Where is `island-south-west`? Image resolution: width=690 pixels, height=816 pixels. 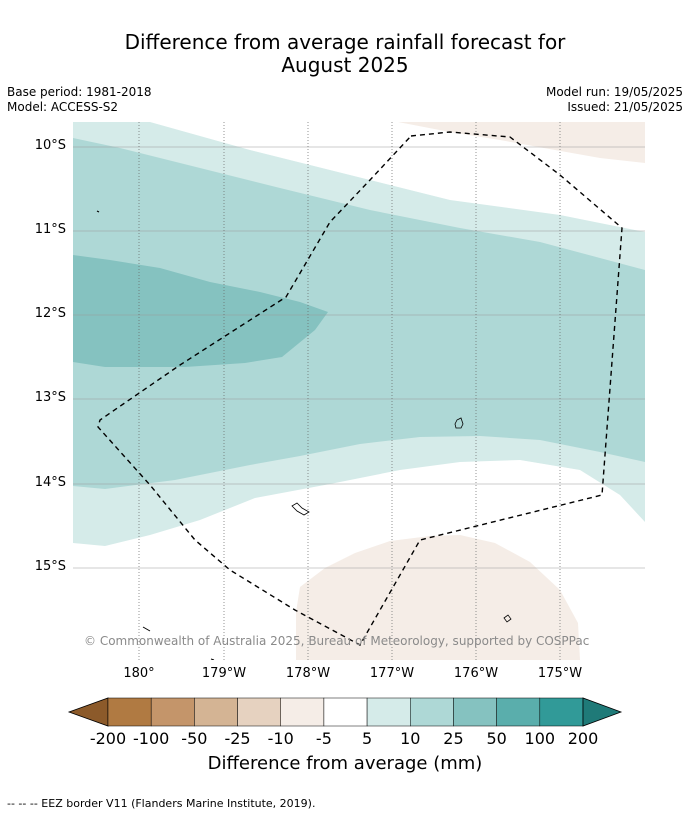 island-south-west is located at coordinates (146, 629).